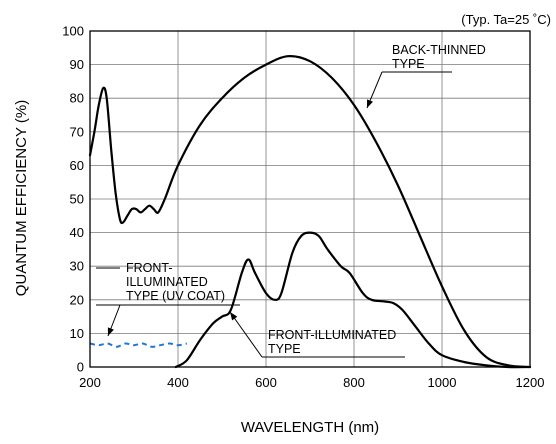 This screenshot has width=556, height=444. I want to click on front-illuminated-uv-label-line: TYPE (UV COAT), so click(175, 296).